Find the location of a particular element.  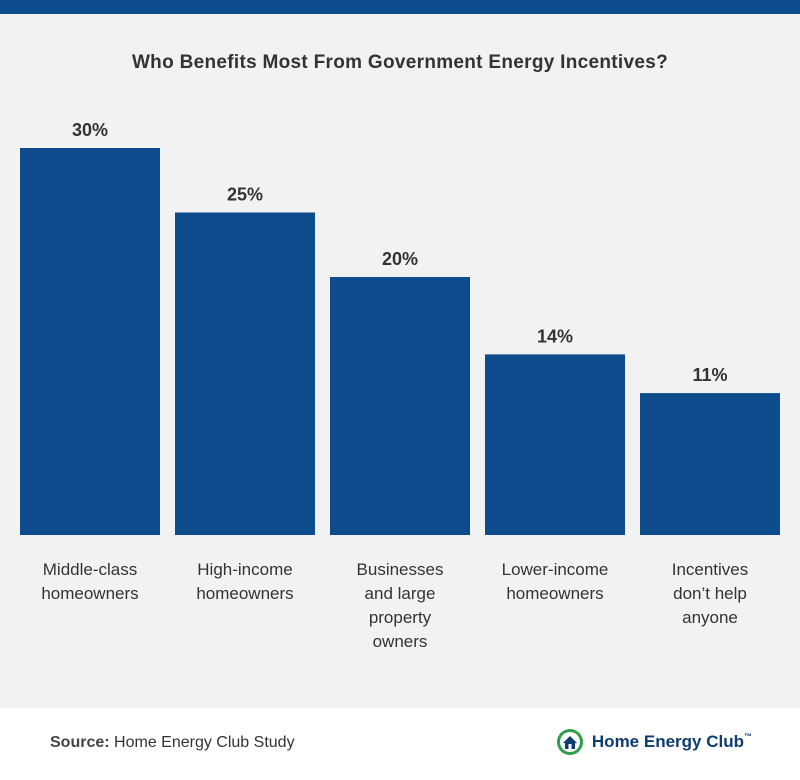

category-label-line: owners is located at coordinates (400, 641).